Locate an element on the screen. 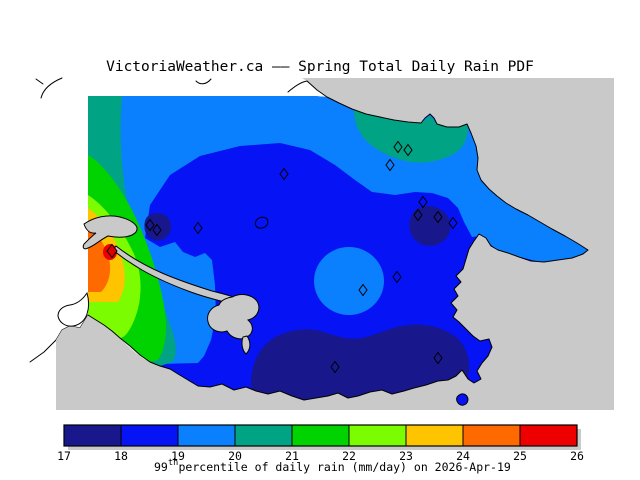 Image resolution: width=640 pixels, height=480 pixels. colorbar-tick-label: 25 is located at coordinates (520, 456).